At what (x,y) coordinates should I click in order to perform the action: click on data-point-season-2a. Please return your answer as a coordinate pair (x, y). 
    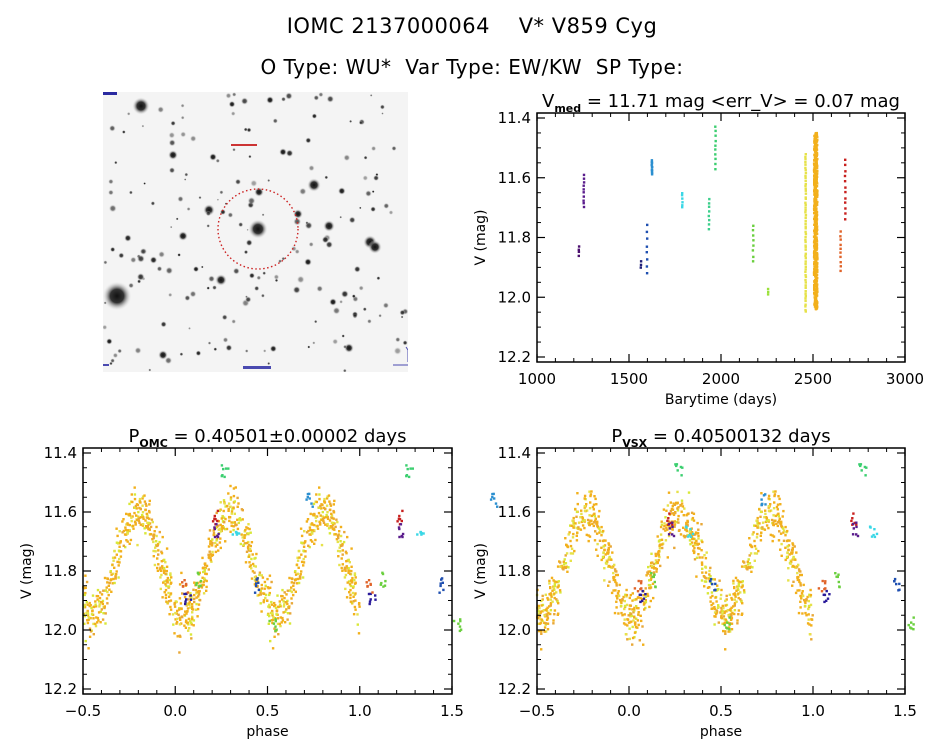
    Looking at the image, I should click on (641, 265).